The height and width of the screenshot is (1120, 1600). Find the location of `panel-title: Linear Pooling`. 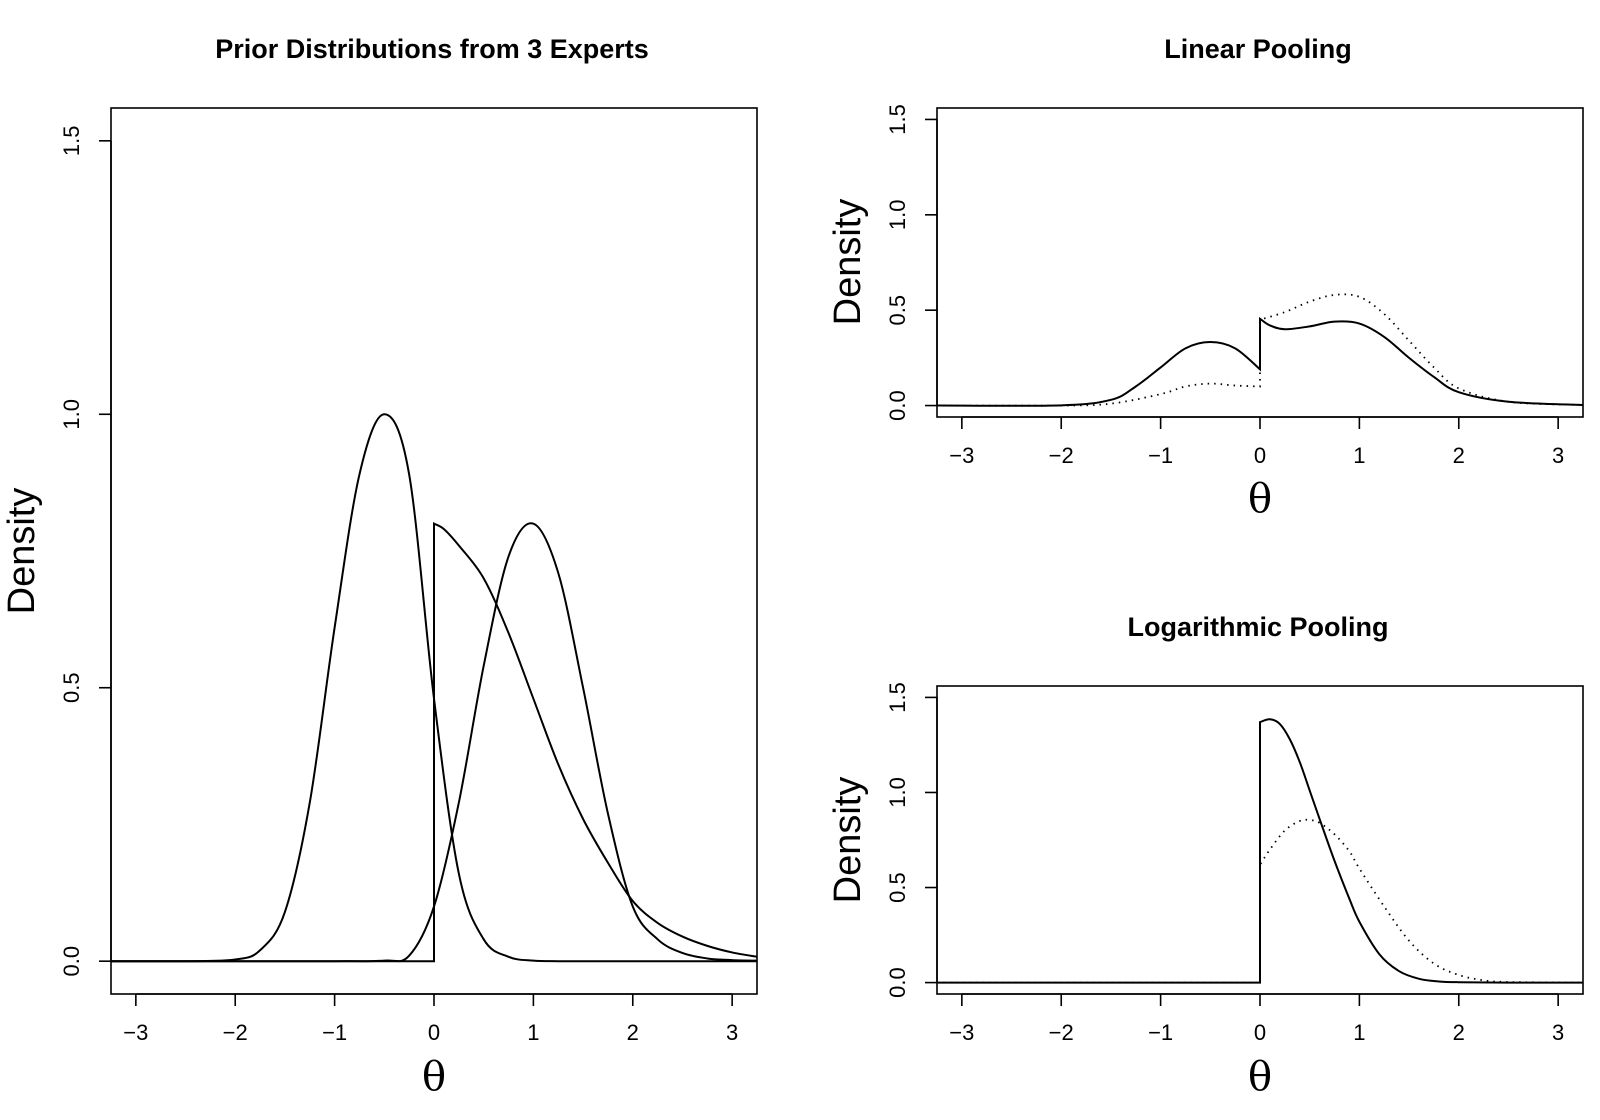

panel-title: Linear Pooling is located at coordinates (1258, 49).